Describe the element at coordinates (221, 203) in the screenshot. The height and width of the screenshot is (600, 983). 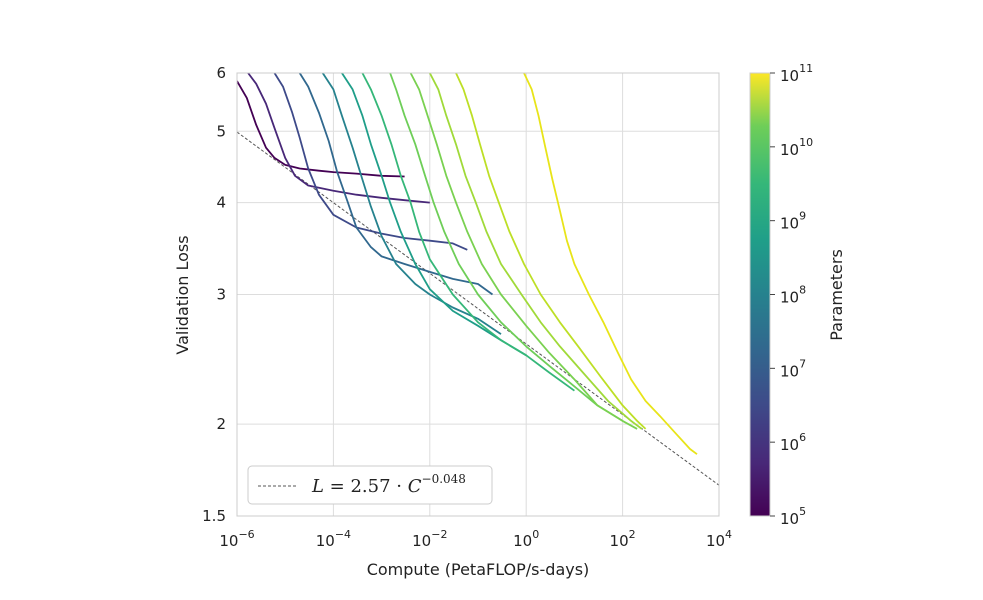
I see `y-tick-label-3: 4` at that location.